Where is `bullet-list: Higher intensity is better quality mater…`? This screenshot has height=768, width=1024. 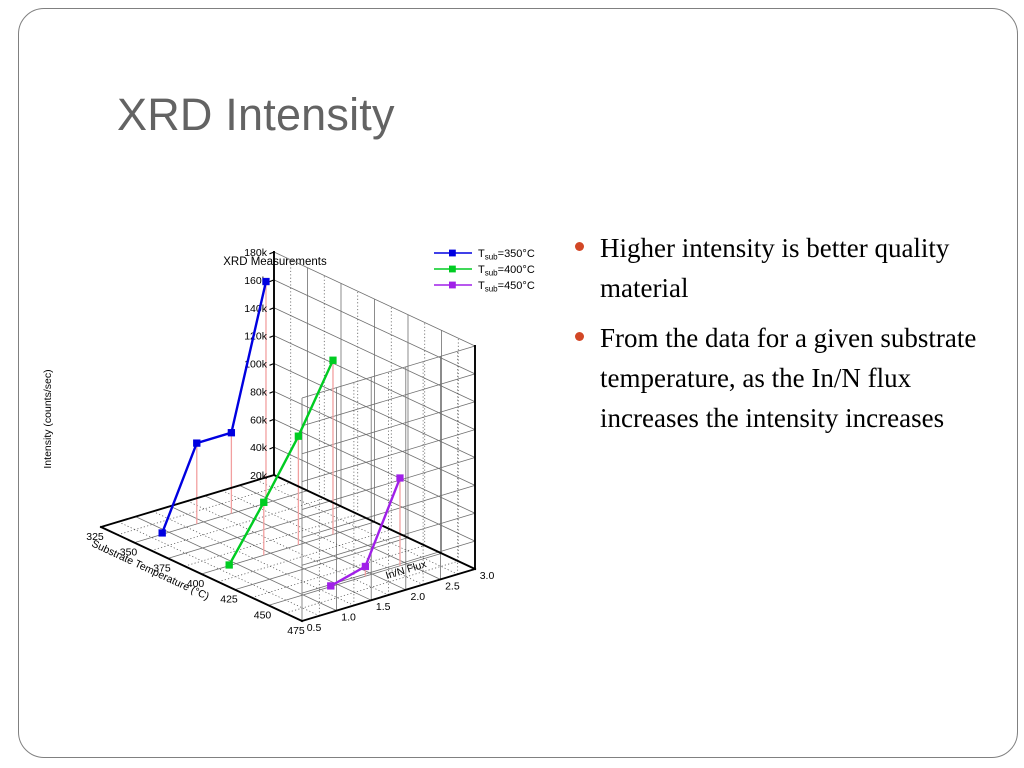
bullet-list: Higher intensity is better quality mater… is located at coordinates (785, 339).